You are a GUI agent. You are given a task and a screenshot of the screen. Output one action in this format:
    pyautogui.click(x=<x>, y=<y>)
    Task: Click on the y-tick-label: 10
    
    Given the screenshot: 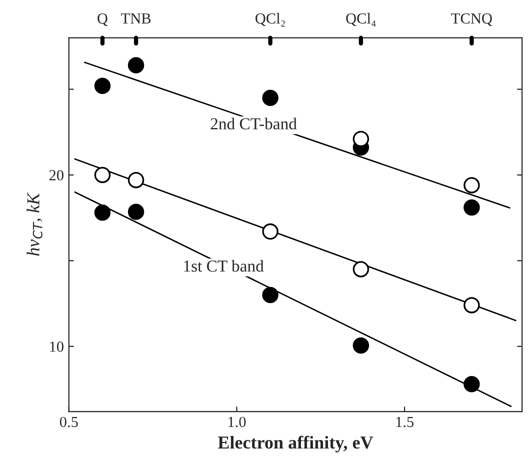 What is the action you would take?
    pyautogui.click(x=57, y=347)
    